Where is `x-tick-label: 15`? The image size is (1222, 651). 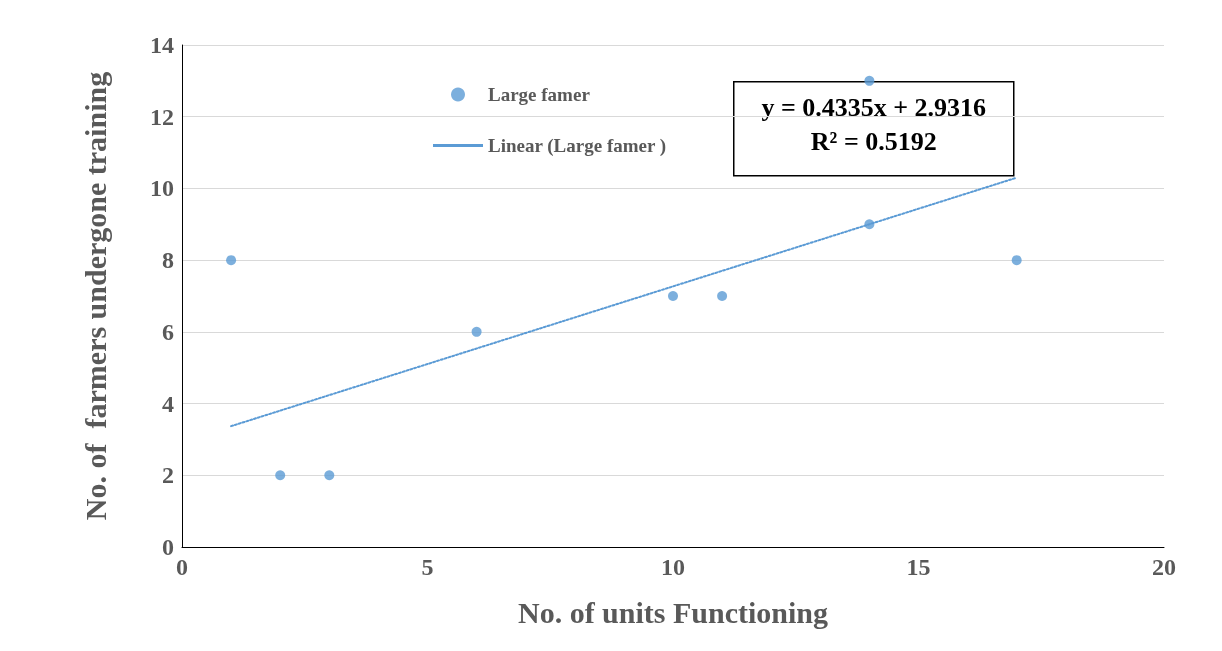 x-tick-label: 15 is located at coordinates (918, 567).